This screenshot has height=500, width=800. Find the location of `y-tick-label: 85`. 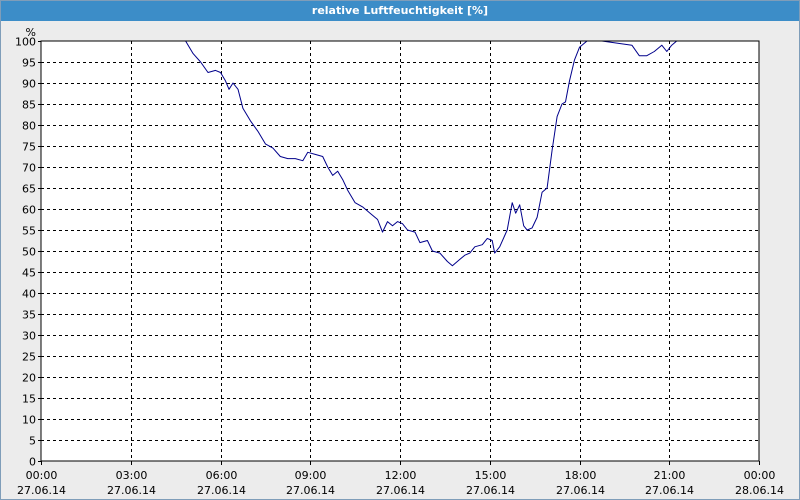

y-tick-label: 85 is located at coordinates (29, 105).